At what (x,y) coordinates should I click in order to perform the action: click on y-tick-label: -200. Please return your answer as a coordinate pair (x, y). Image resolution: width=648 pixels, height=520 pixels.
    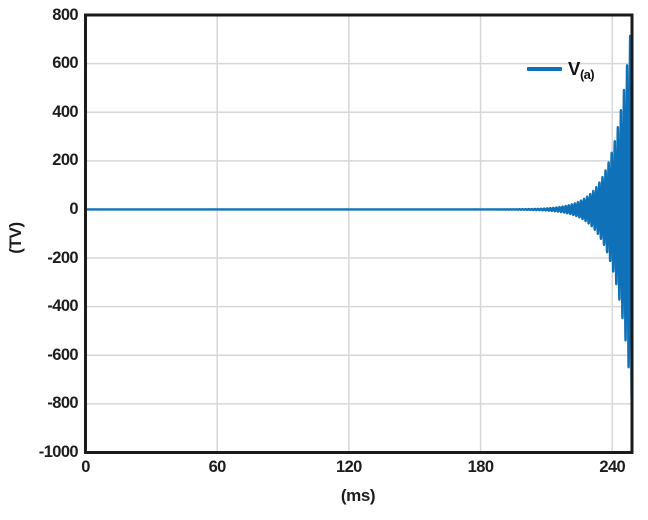
    Looking at the image, I should click on (62, 257).